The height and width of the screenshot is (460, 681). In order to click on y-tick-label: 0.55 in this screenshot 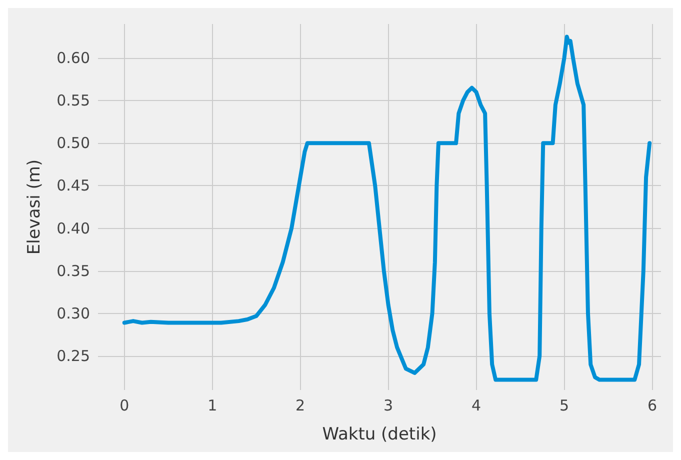, I will do `click(73, 101)`.